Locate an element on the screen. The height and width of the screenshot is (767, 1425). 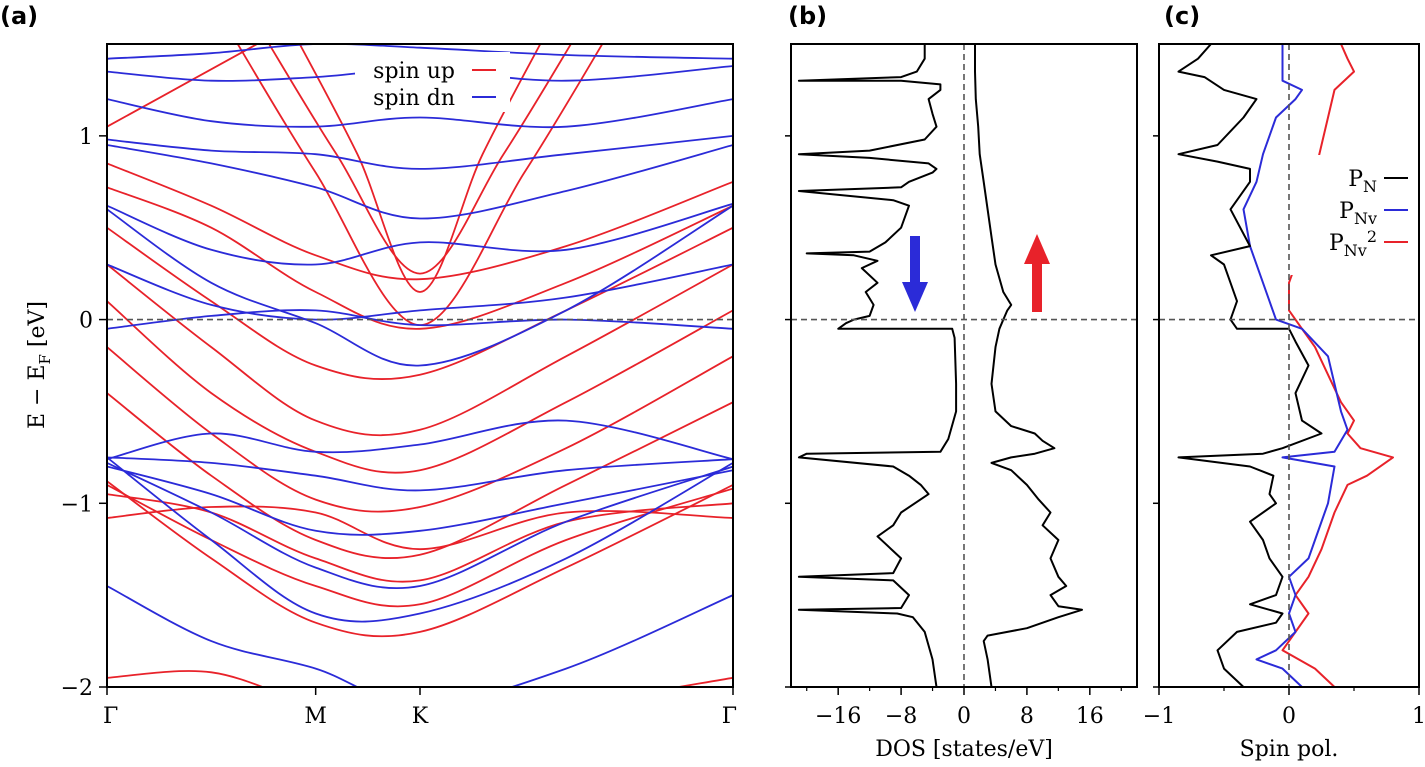
panel-a-y-axis-label: E − EF [eV] is located at coordinates (39, 365).